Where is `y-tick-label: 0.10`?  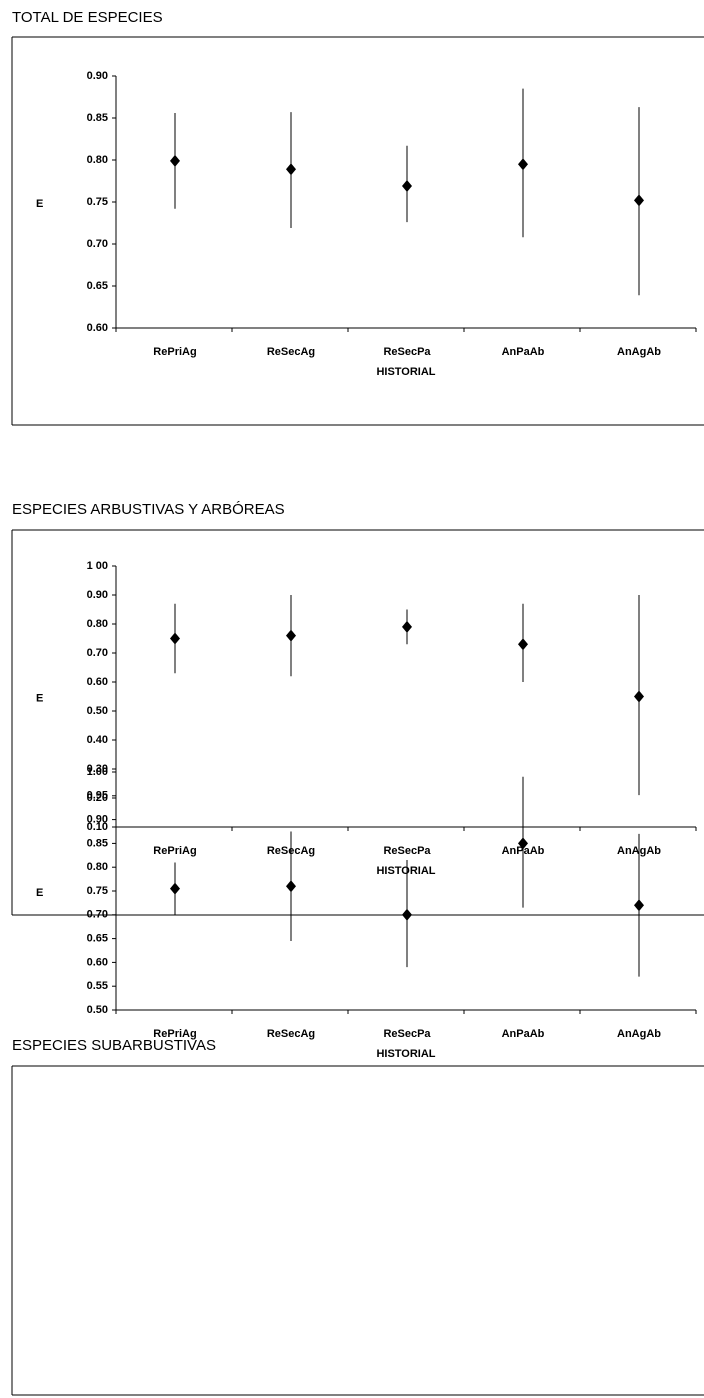
y-tick-label: 0.10 is located at coordinates (97, 827).